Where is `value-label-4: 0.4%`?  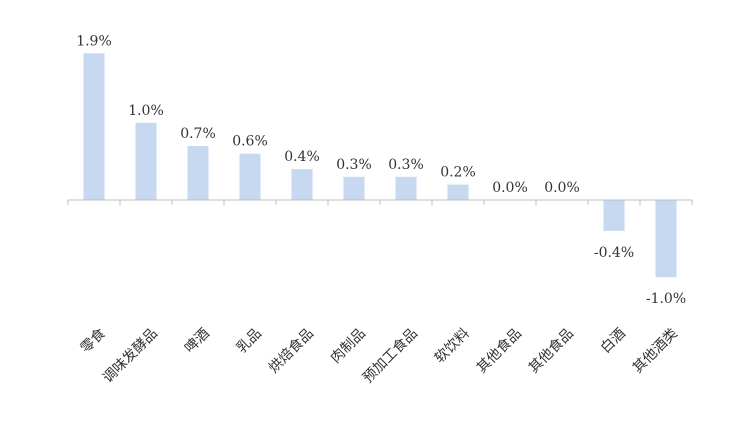
value-label-4: 0.4% is located at coordinates (302, 157).